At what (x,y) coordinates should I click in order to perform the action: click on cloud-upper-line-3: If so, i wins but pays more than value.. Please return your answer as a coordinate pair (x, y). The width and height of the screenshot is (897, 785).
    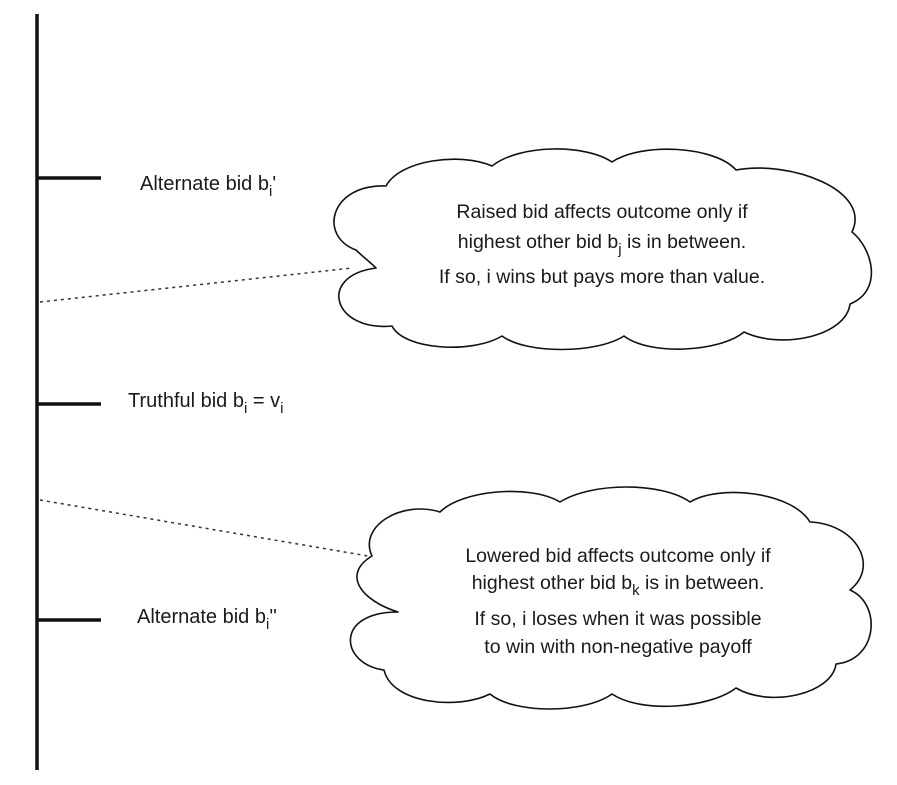
    Looking at the image, I should click on (602, 277).